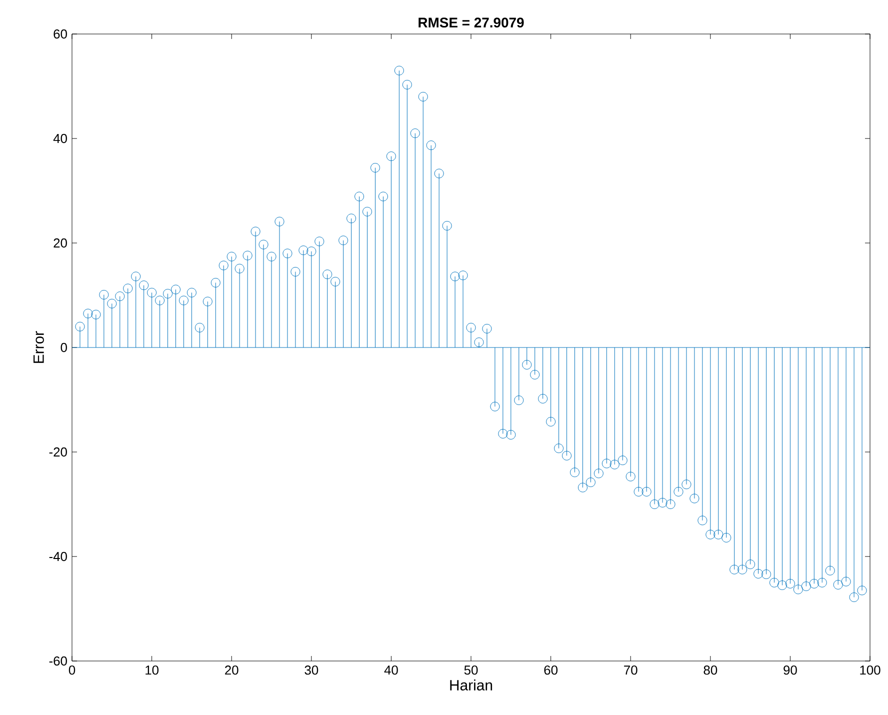 The width and height of the screenshot is (888, 715). Describe the element at coordinates (60, 243) in the screenshot. I see `y-tick-label: 20` at that location.